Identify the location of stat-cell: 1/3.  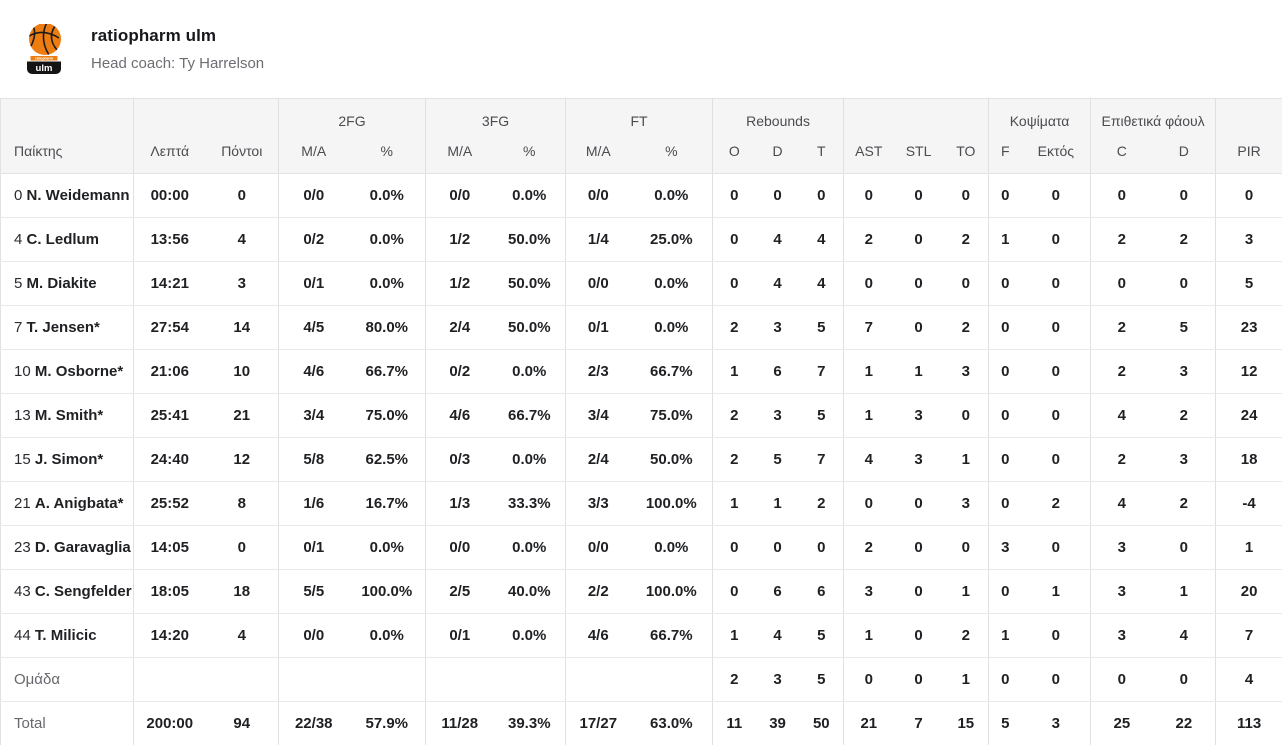
(459, 503).